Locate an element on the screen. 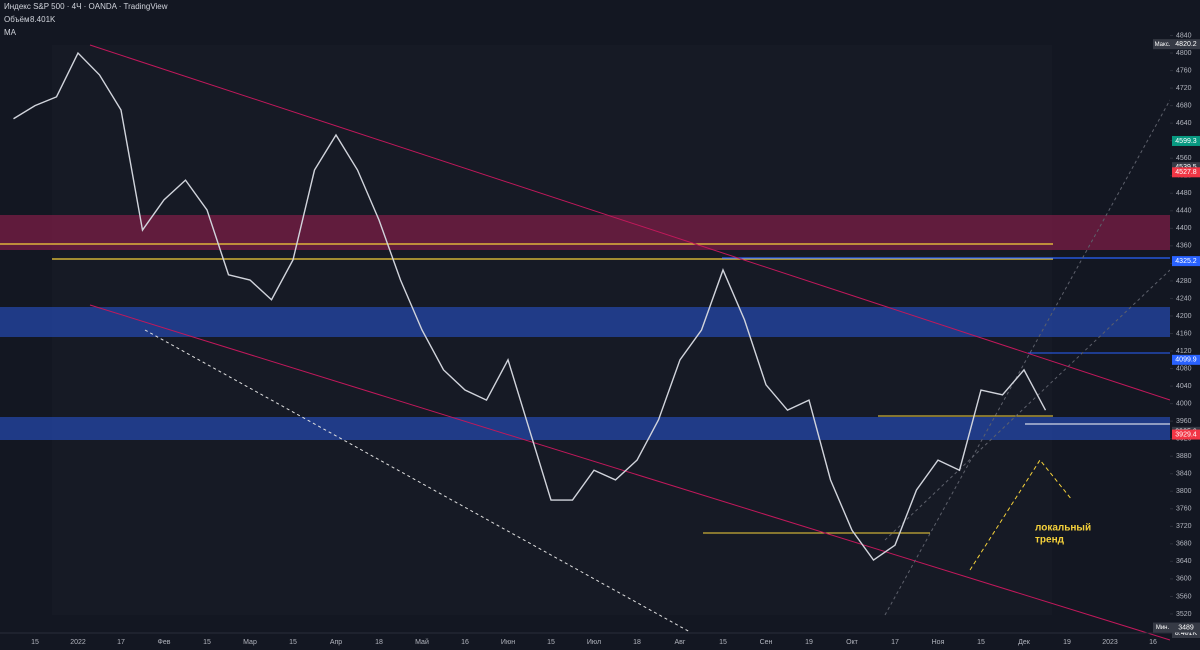 The image size is (1200, 650). price-marker-label: 3489 is located at coordinates (1186, 627).